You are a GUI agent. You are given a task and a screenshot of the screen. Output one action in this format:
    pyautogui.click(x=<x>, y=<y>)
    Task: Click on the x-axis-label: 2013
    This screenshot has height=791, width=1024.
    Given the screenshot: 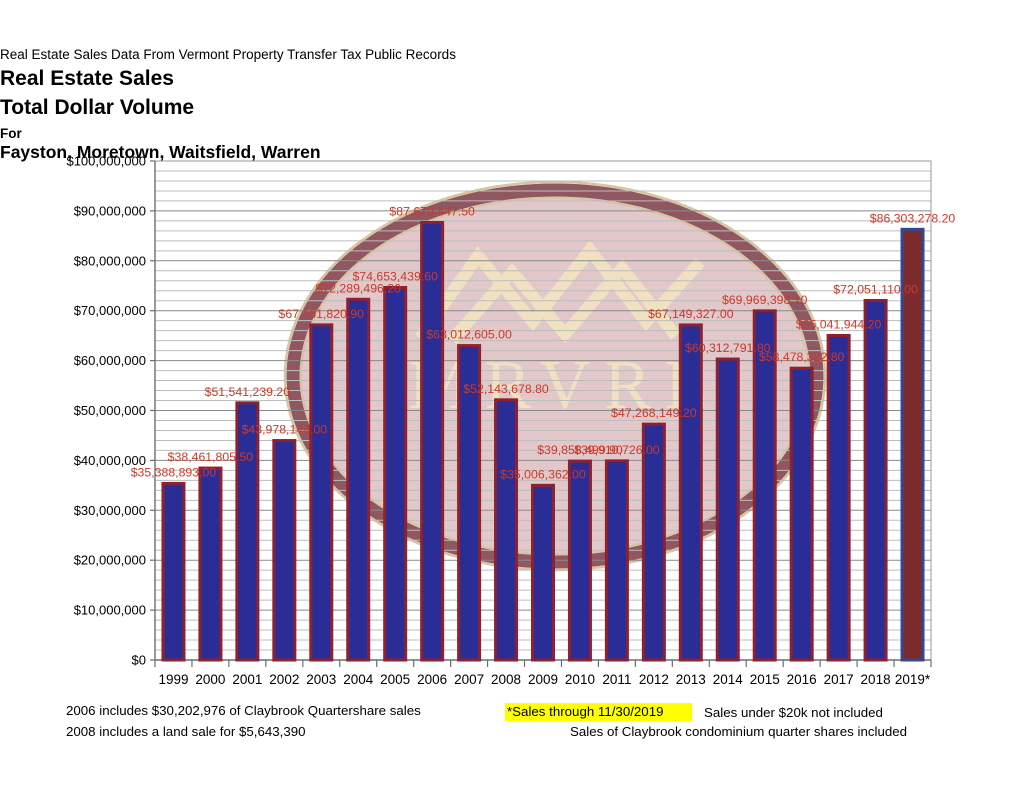 What is the action you would take?
    pyautogui.click(x=691, y=679)
    